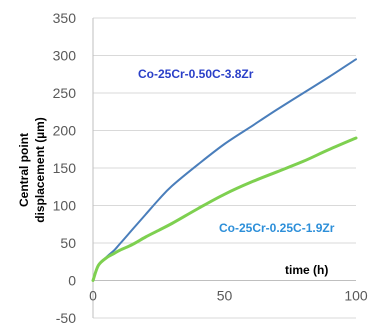 The image size is (373, 329). What do you see at coordinates (72, 281) in the screenshot?
I see `y-tick-label: 0` at bounding box center [72, 281].